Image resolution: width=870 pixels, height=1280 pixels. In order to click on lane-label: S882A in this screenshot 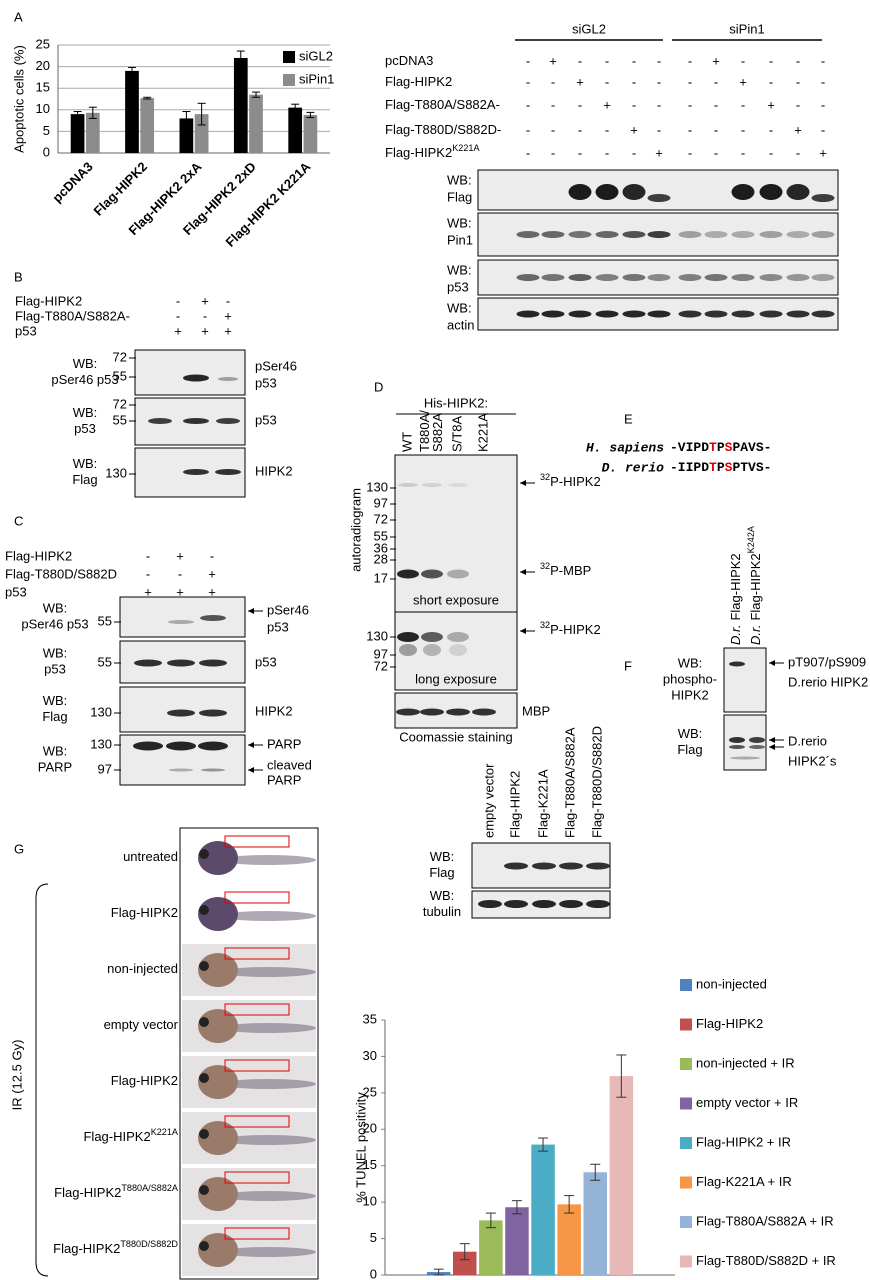, I will do `click(437, 432)`.